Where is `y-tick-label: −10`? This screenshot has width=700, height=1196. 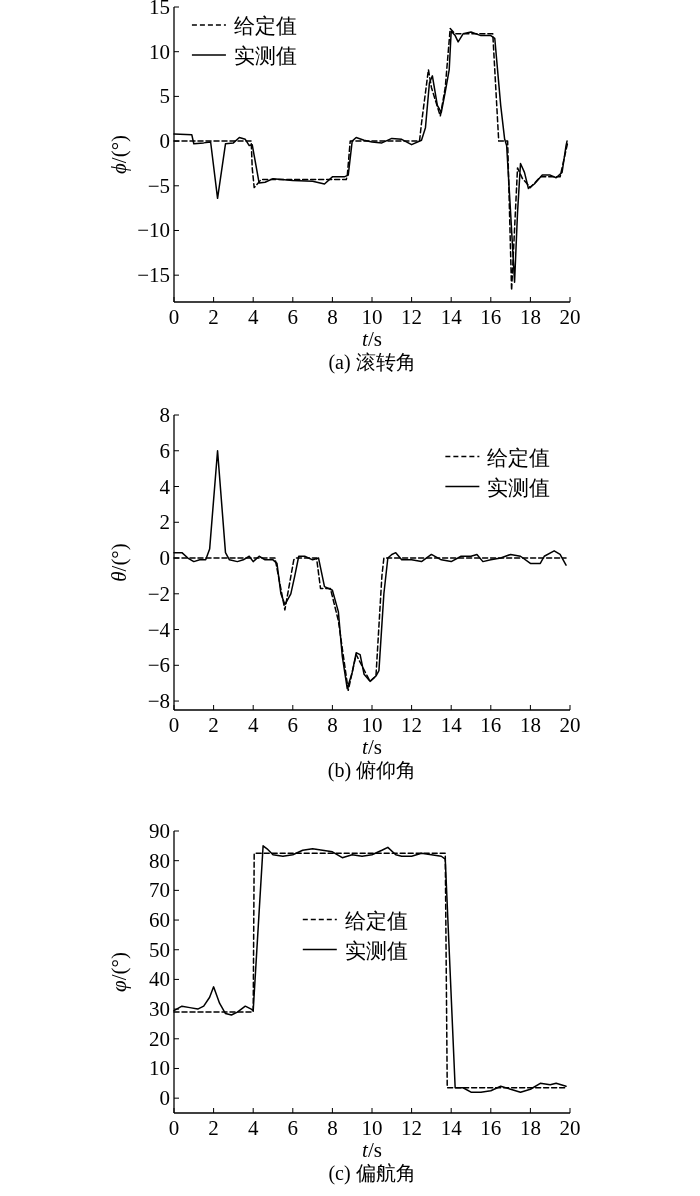
y-tick-label: −10 is located at coordinates (153, 230).